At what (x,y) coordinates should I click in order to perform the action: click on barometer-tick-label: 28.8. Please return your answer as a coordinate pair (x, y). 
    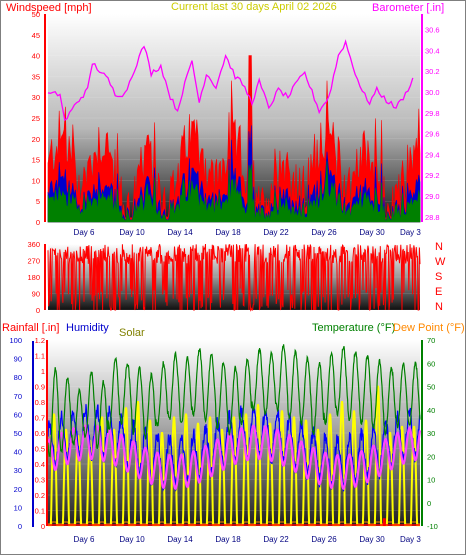
    Looking at the image, I should click on (432, 217).